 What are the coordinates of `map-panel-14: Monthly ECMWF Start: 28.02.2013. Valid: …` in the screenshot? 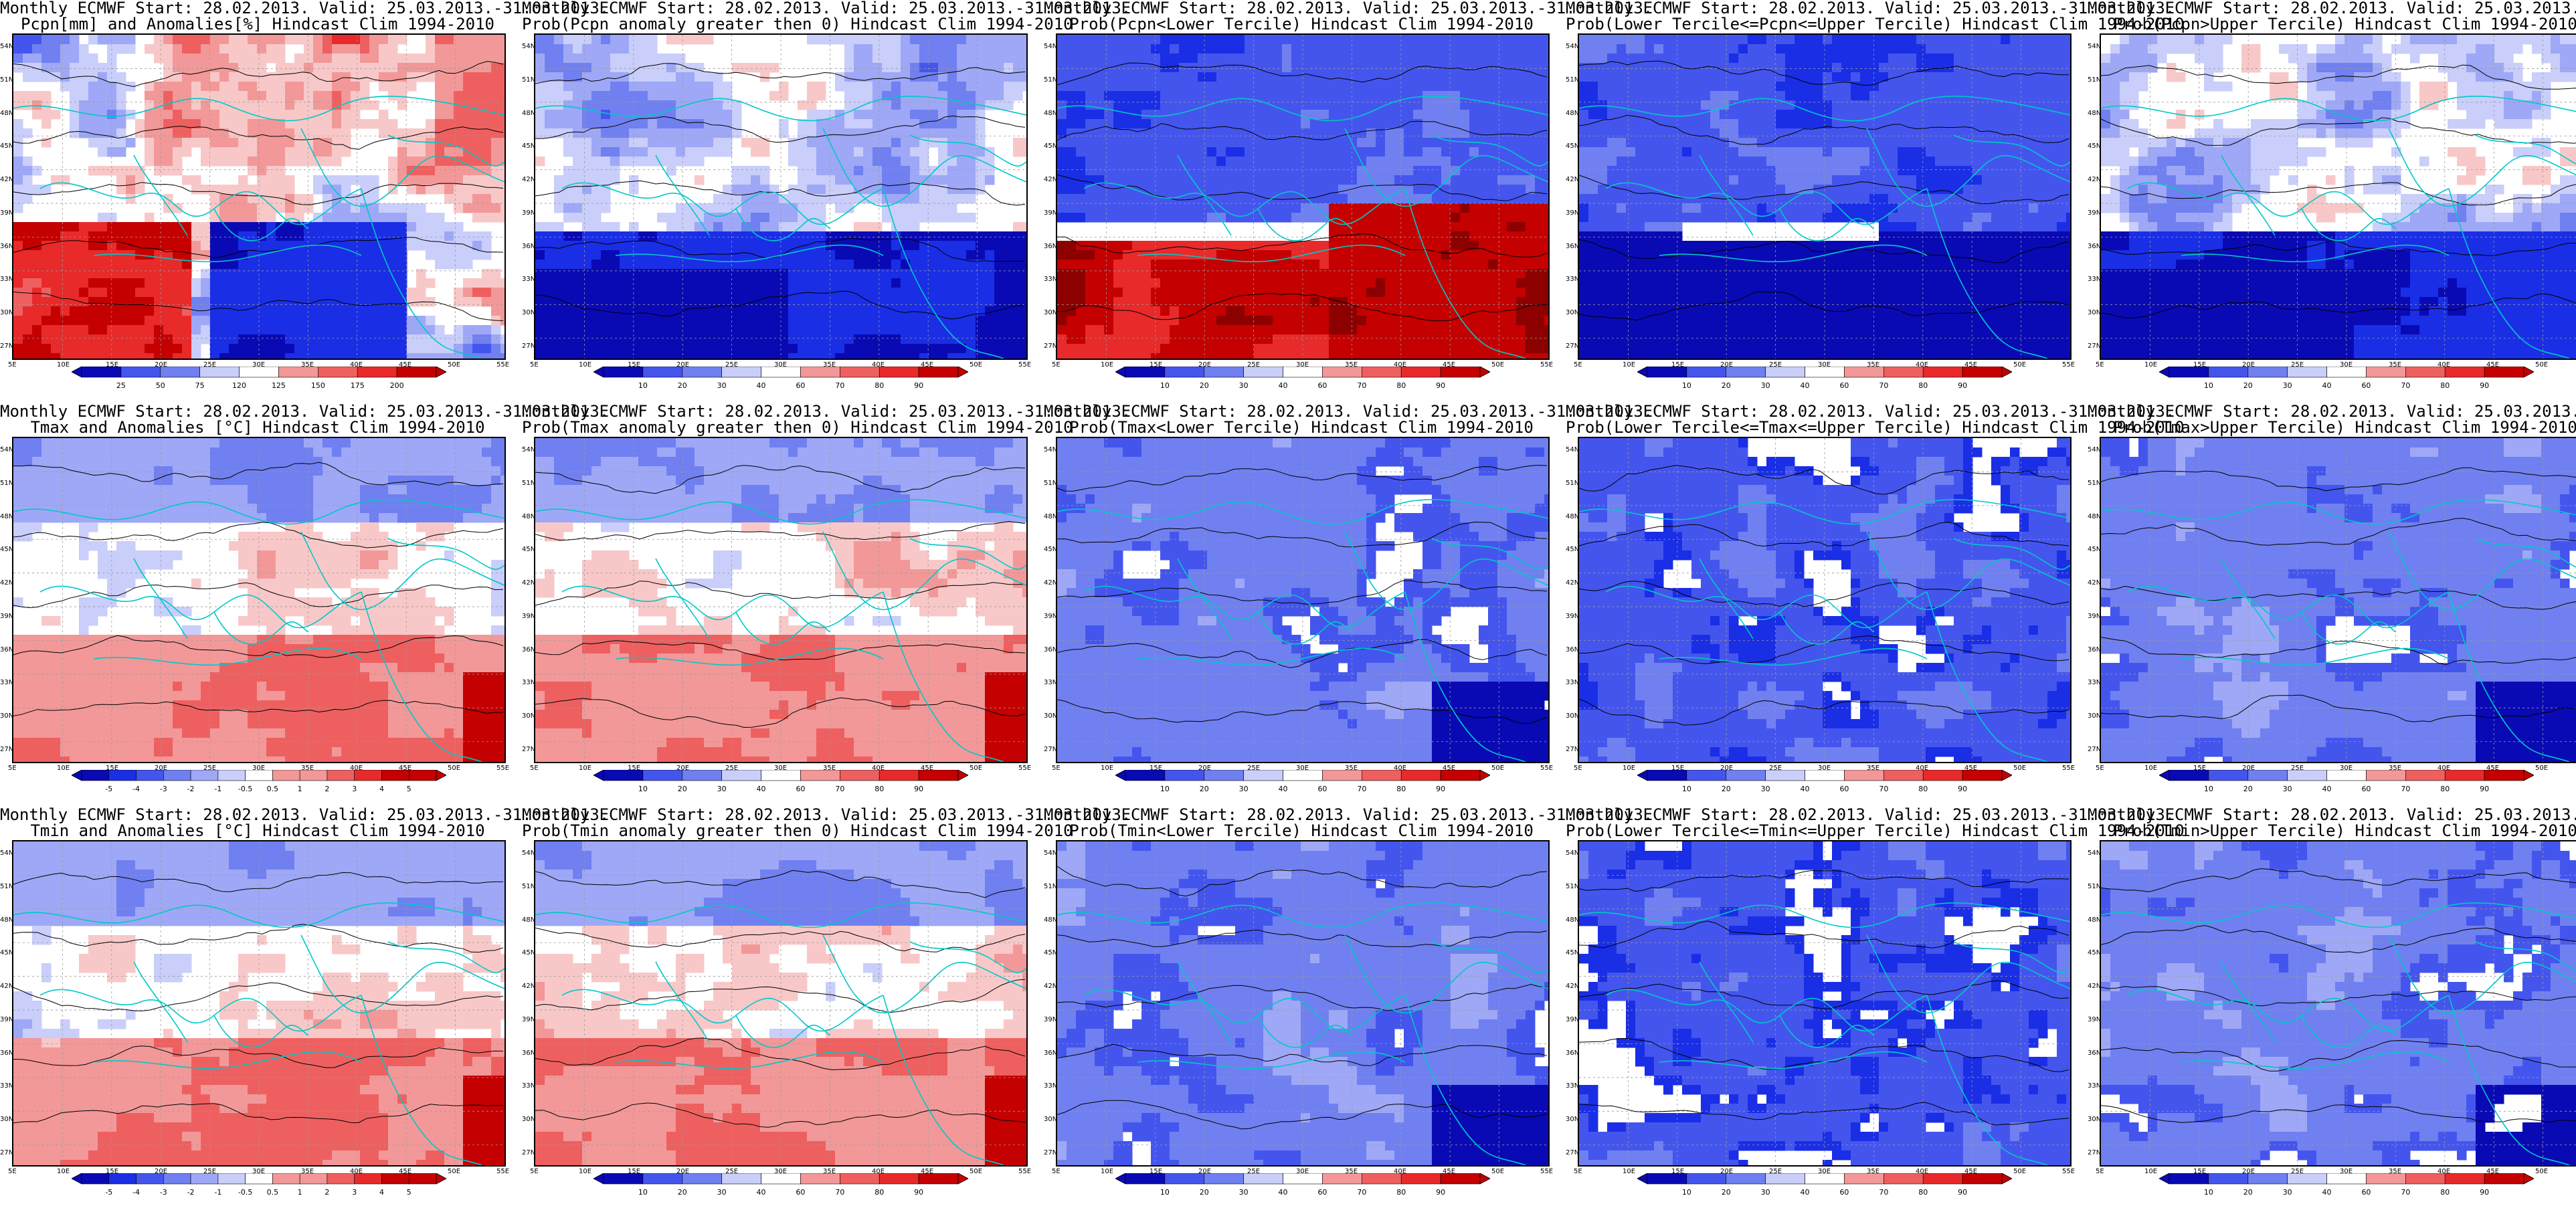 It's located at (1823, 1007).